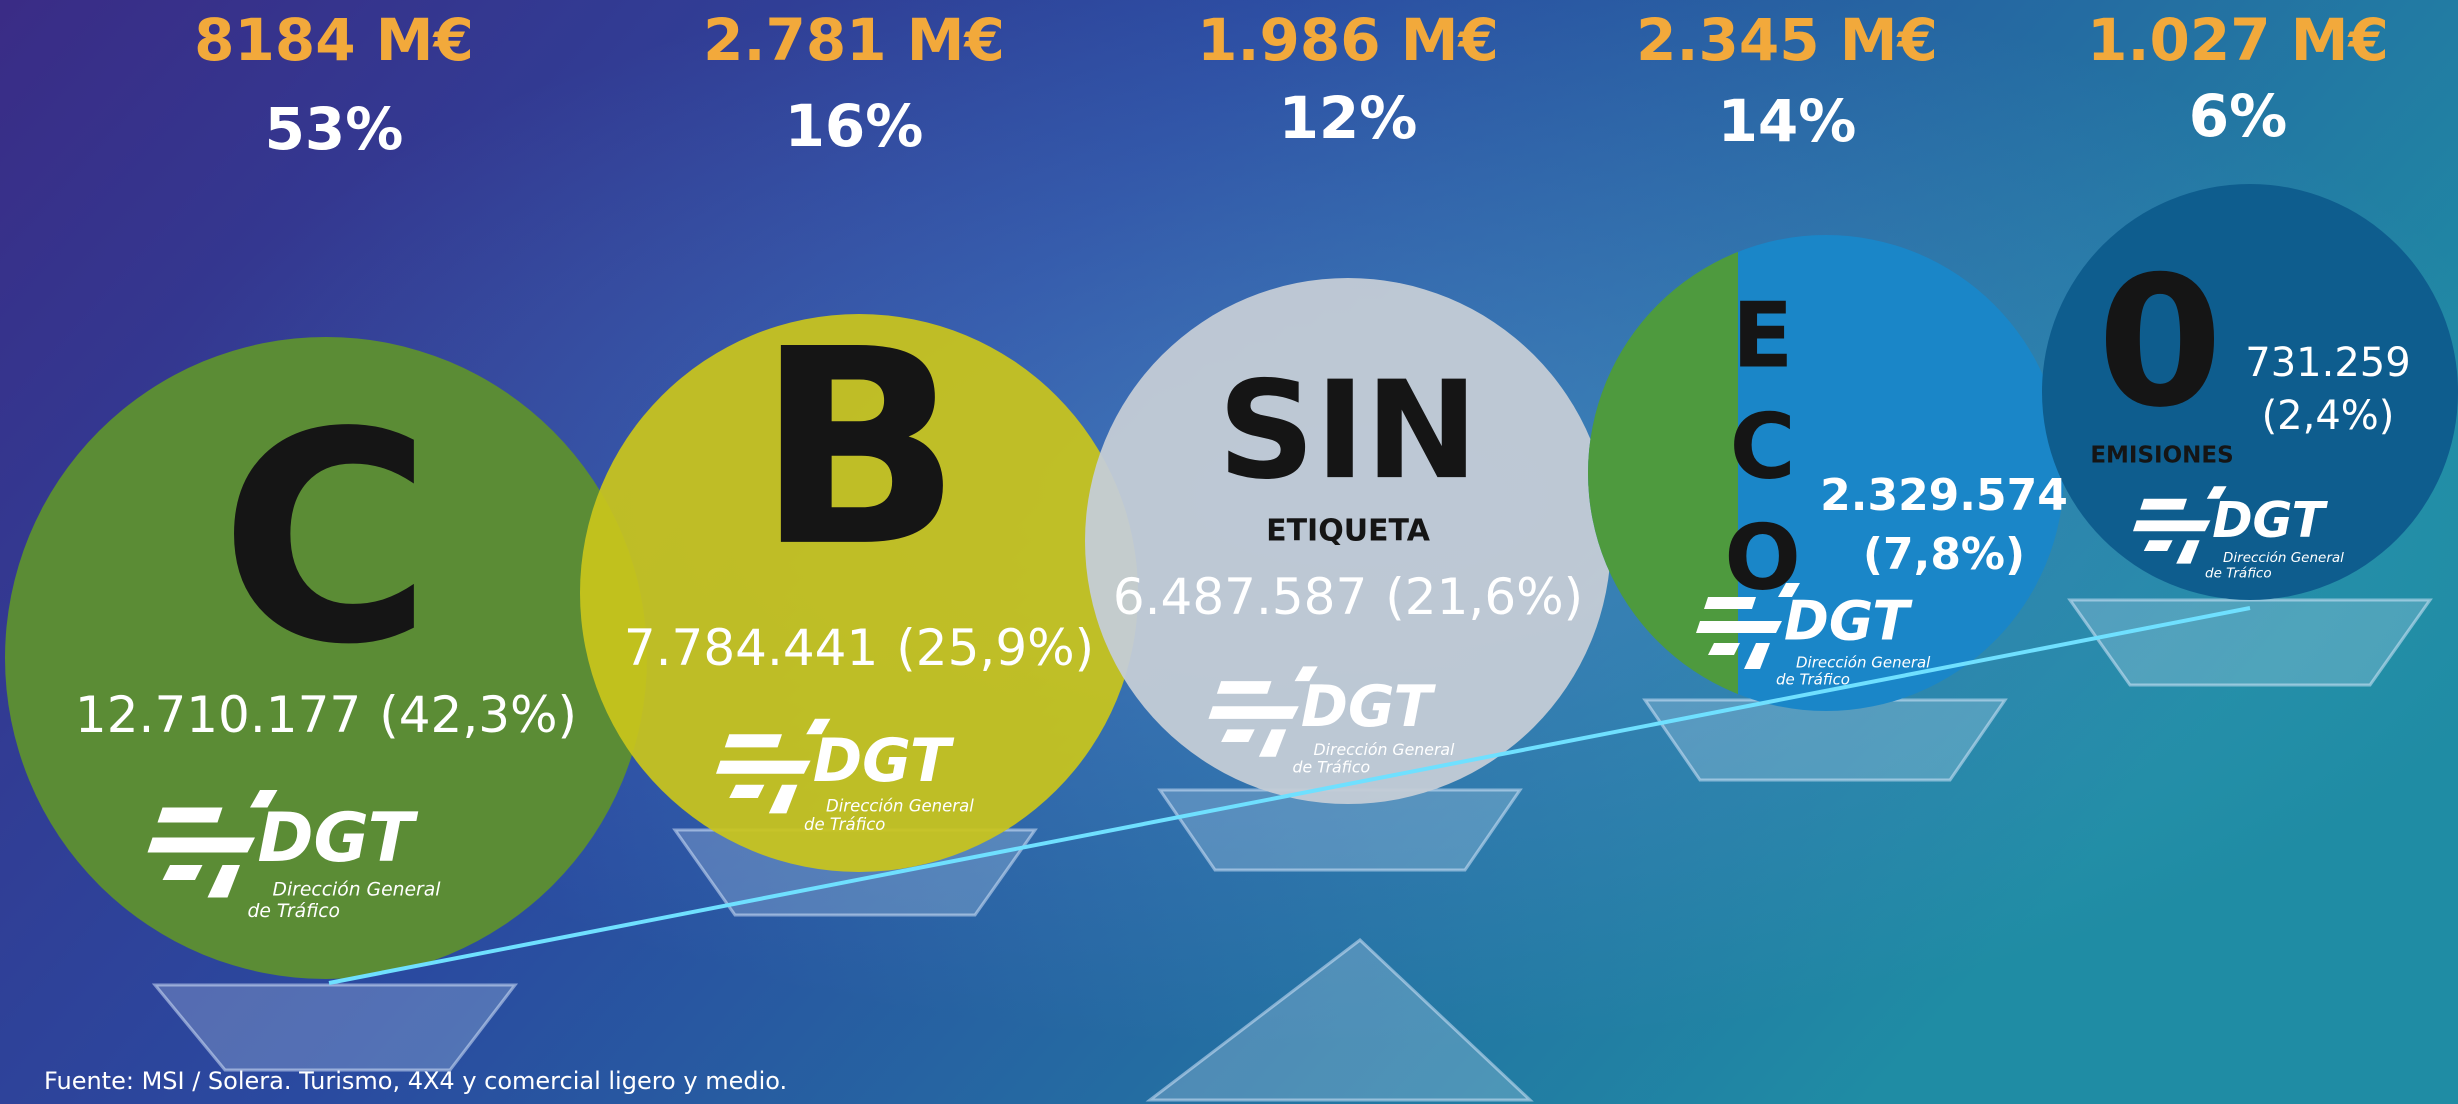  I want to click on label: SIN, so click(1348, 430).